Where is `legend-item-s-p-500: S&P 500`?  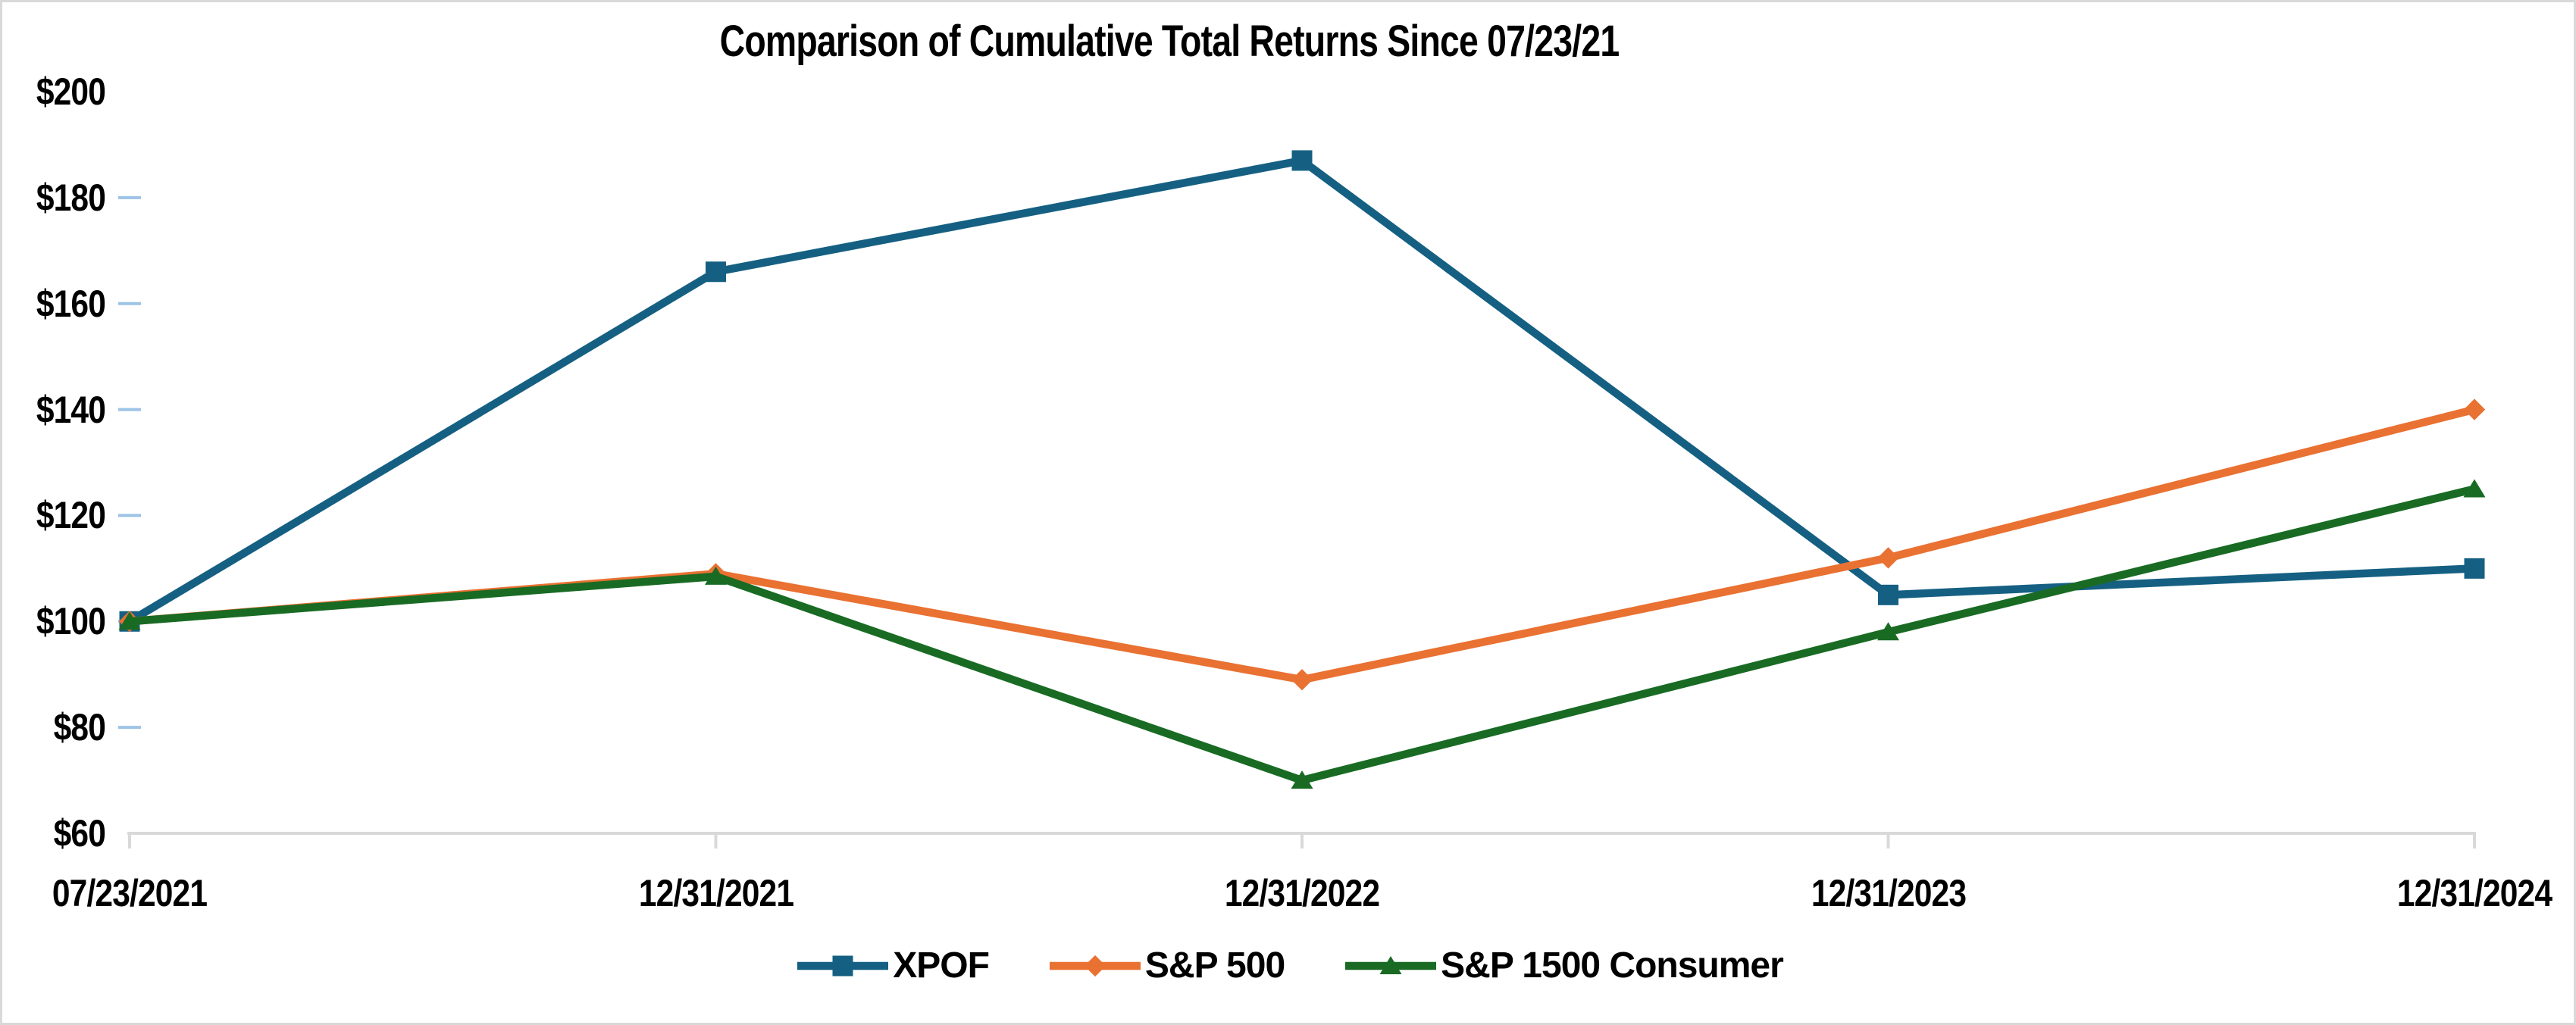
legend-item-s-p-500: S&P 500 is located at coordinates (1167, 965).